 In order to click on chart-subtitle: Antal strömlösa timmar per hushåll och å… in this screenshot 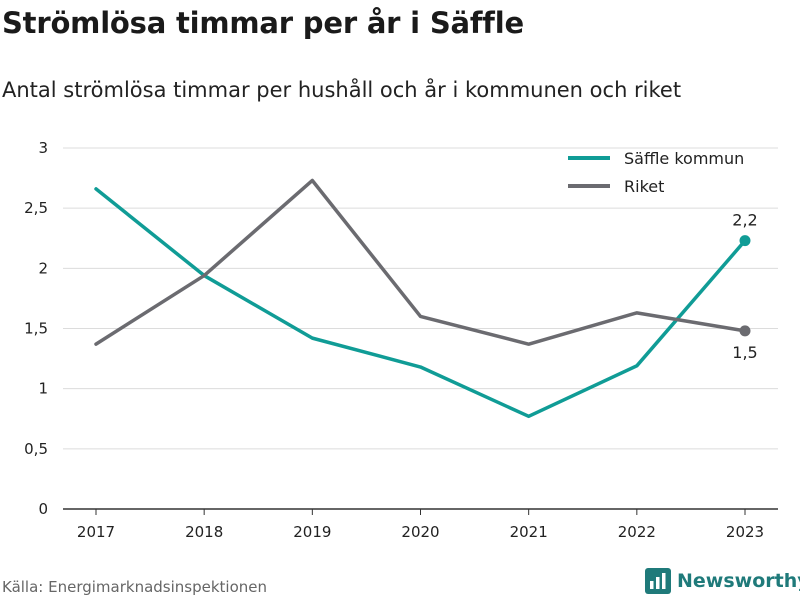, I will do `click(342, 90)`.